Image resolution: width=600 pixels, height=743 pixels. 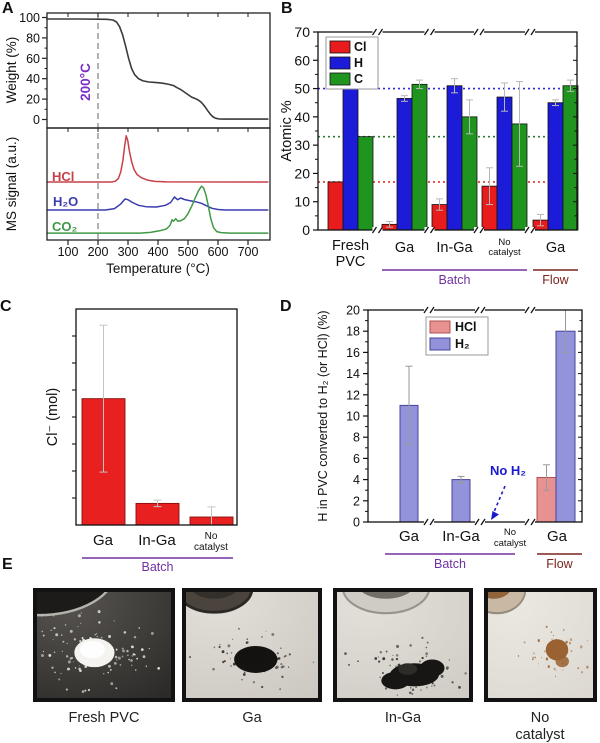 What do you see at coordinates (356, 459) in the screenshot?
I see `conversion-tick-label: 6` at bounding box center [356, 459].